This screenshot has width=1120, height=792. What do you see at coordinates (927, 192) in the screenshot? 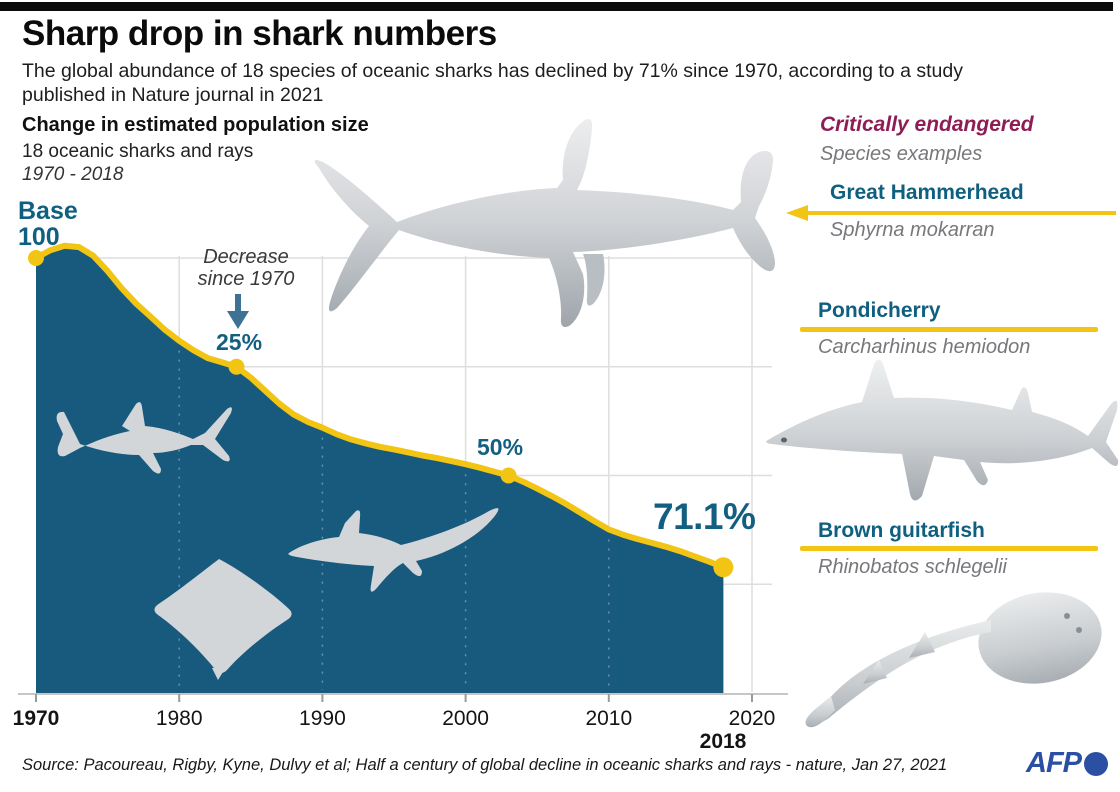
I see `species-name-great-hammerhead: Great Hammerhead` at bounding box center [927, 192].